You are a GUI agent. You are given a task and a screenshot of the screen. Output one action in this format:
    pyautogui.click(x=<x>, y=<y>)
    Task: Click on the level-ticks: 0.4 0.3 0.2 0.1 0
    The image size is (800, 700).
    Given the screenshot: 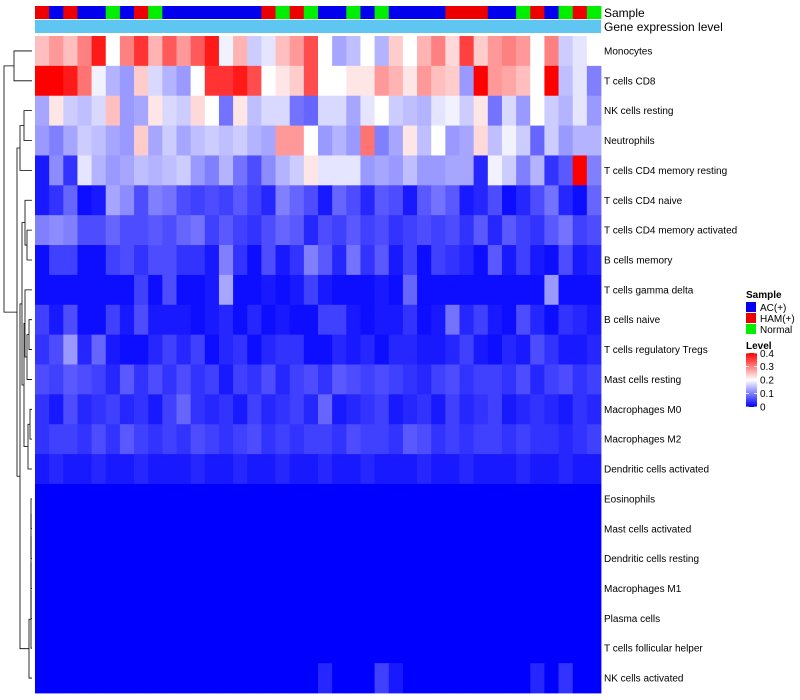 What is the action you would take?
    pyautogui.click(x=760, y=381)
    